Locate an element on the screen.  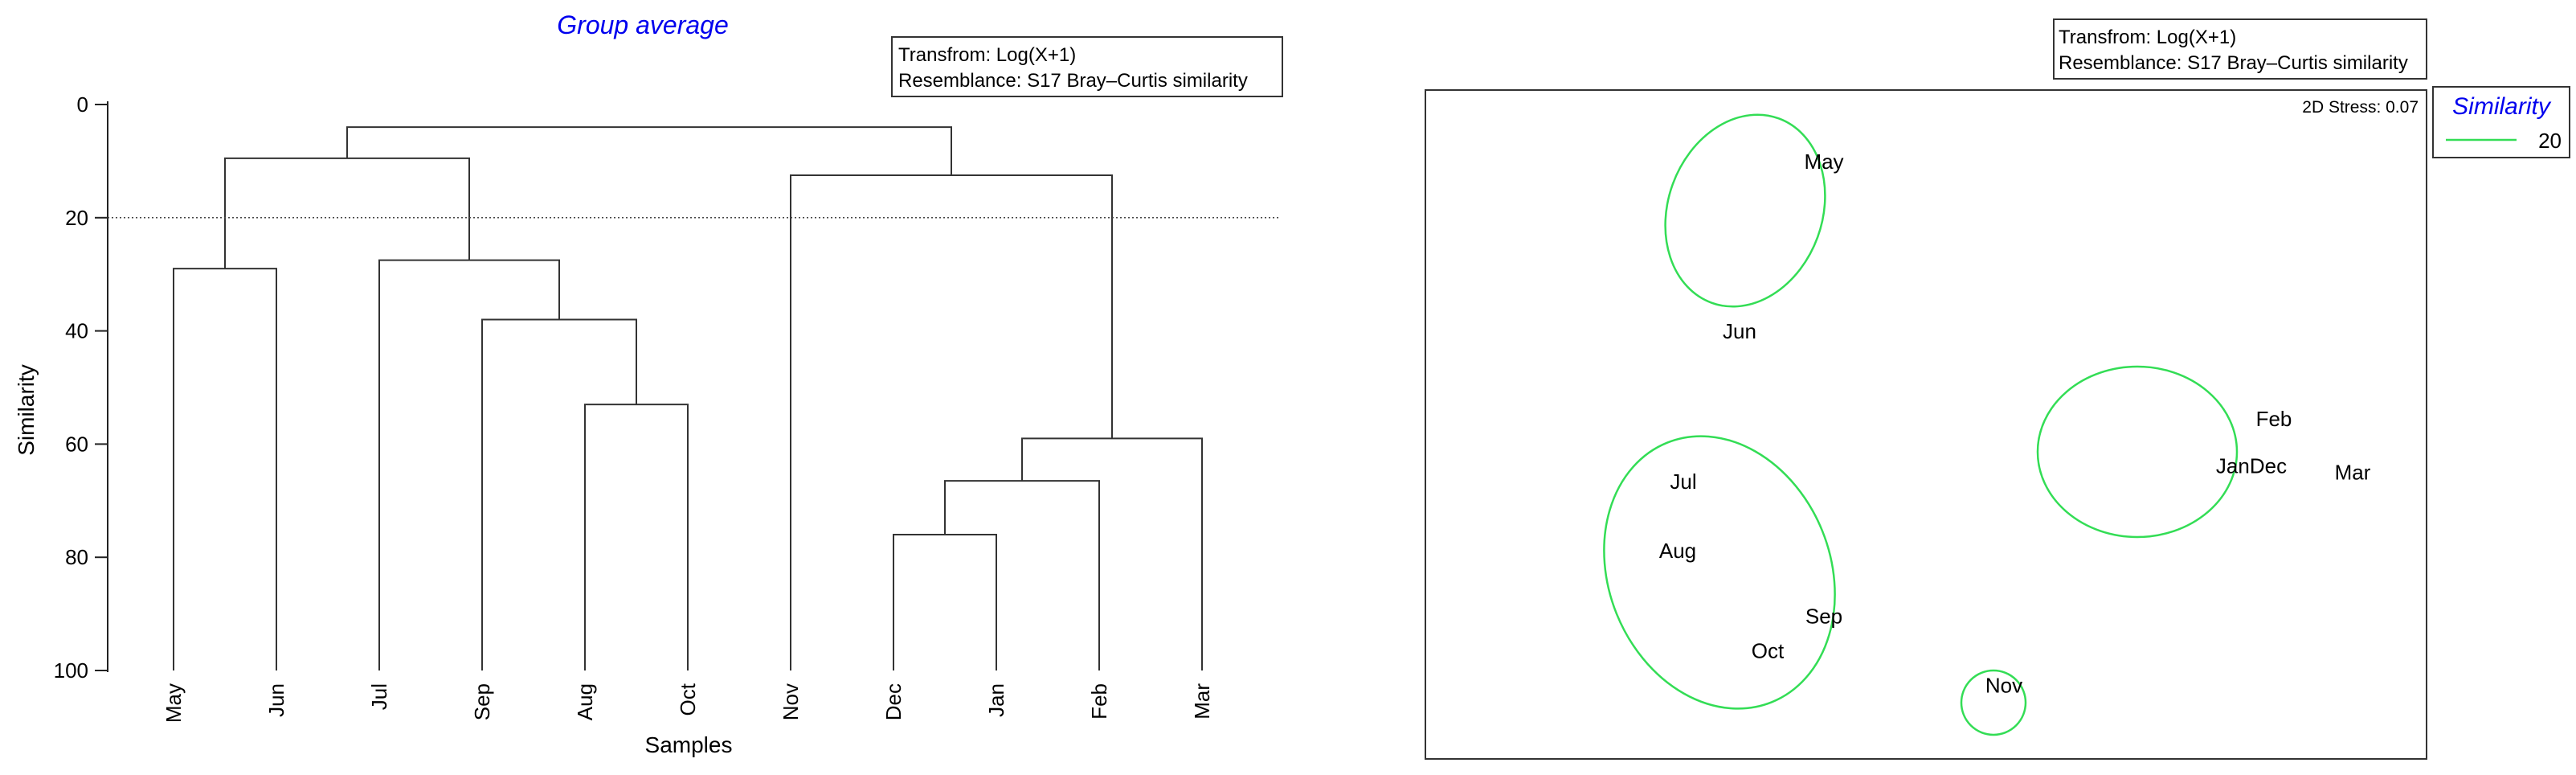
mds-legend-title: Similarity is located at coordinates (2502, 106).